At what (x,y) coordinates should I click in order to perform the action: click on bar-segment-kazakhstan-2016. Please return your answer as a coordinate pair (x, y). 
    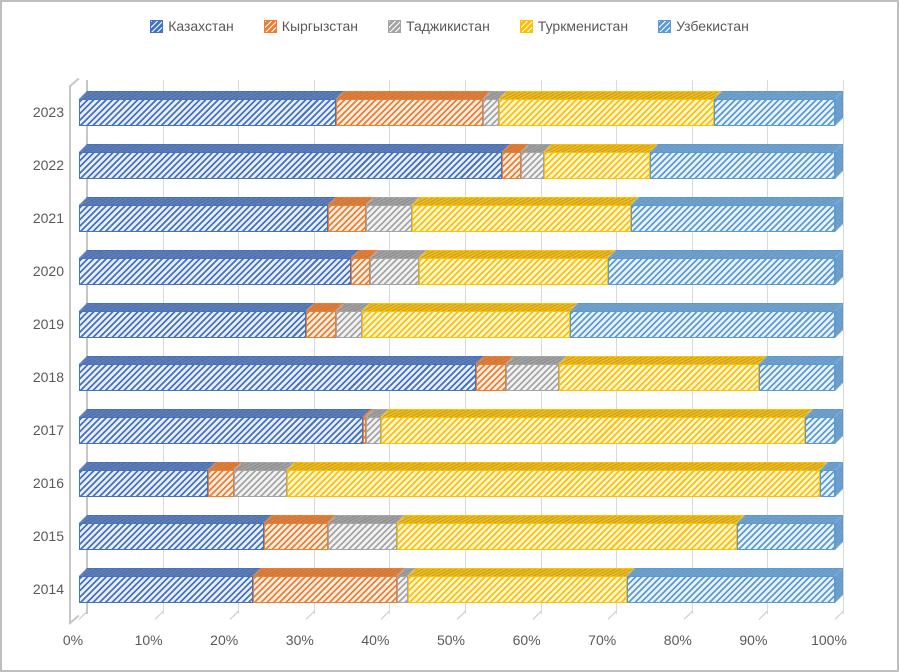
    Looking at the image, I should click on (143, 483).